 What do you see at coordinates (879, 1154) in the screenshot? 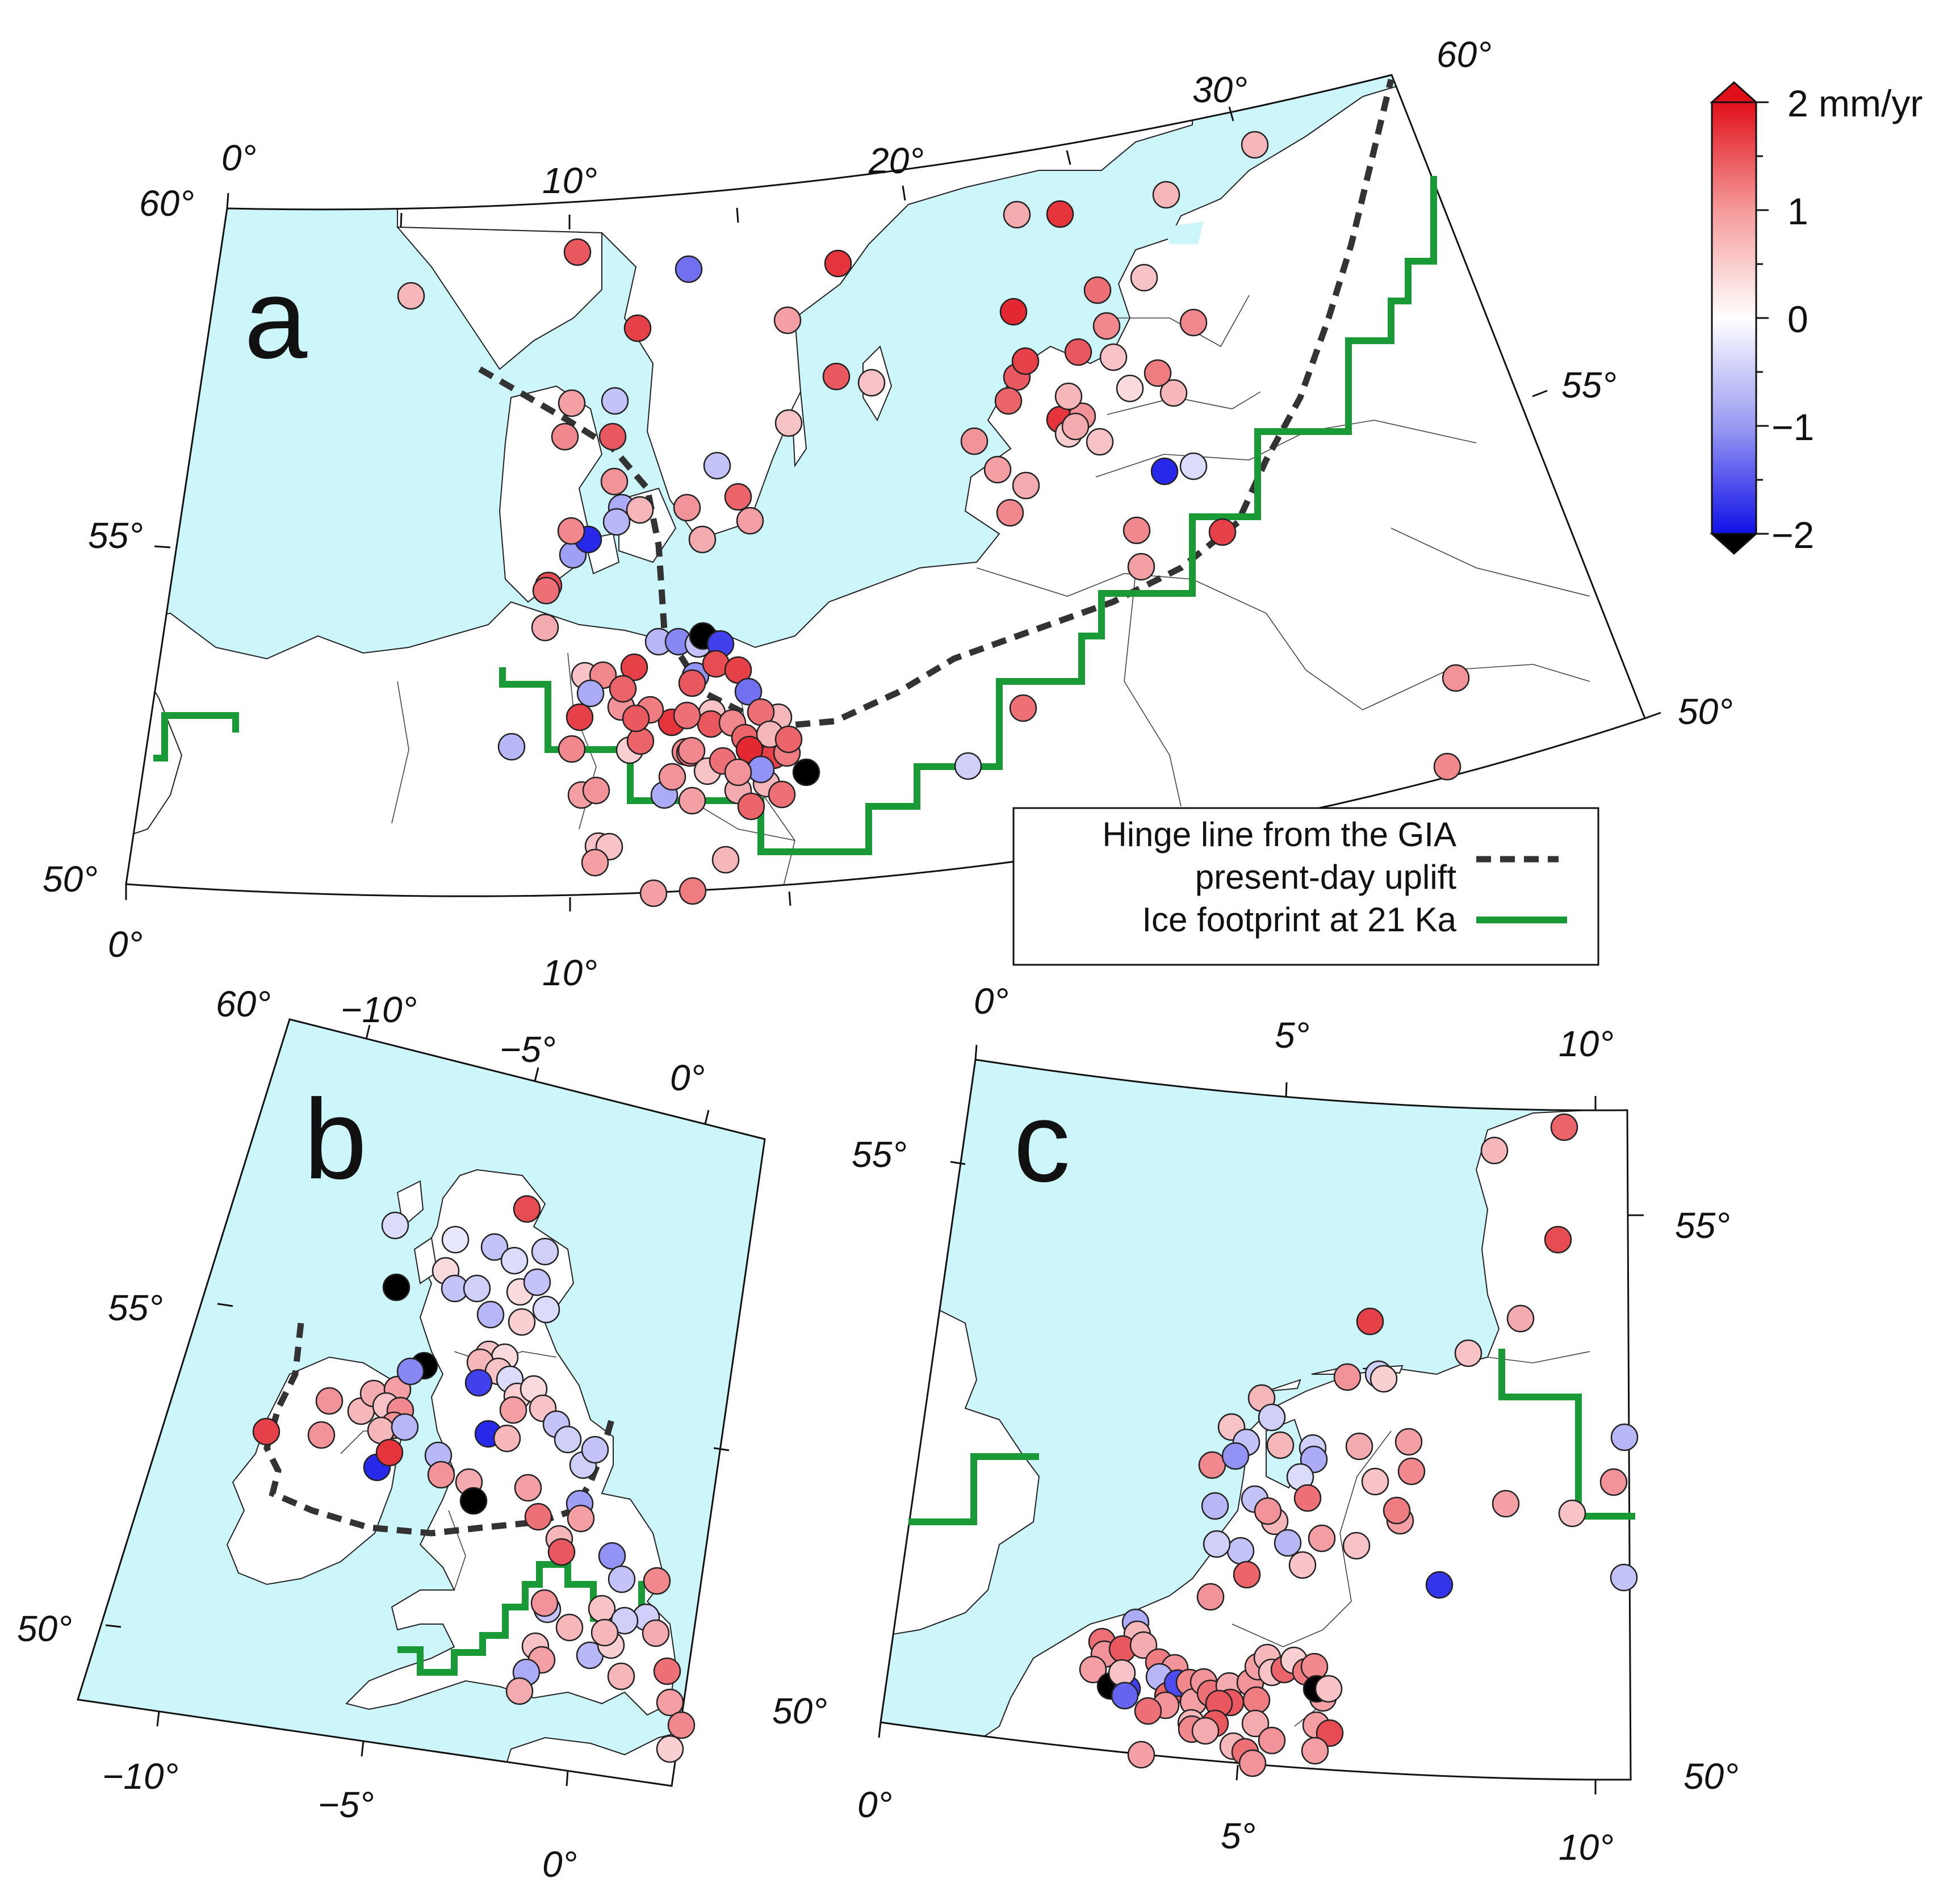
I see `panel-c-lat-label-55-left: 55°` at bounding box center [879, 1154].